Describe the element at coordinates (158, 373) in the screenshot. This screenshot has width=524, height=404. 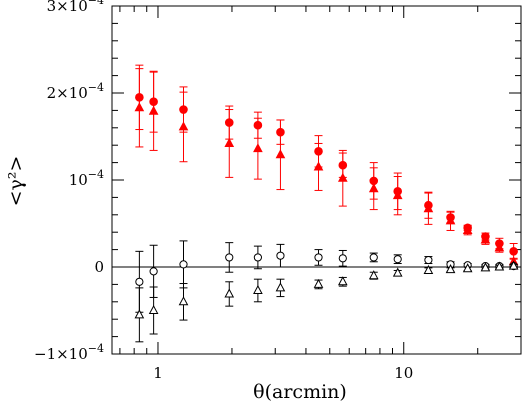
I see `x-tick-label: 1` at that location.